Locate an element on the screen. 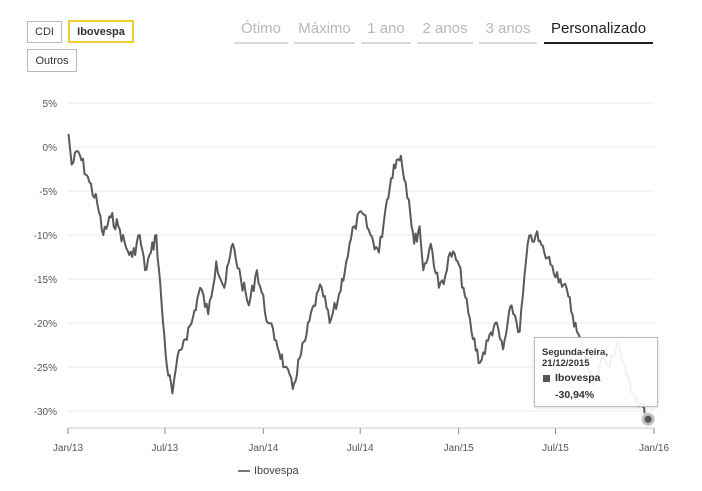  y-tick-label: -10% is located at coordinates (45, 236).